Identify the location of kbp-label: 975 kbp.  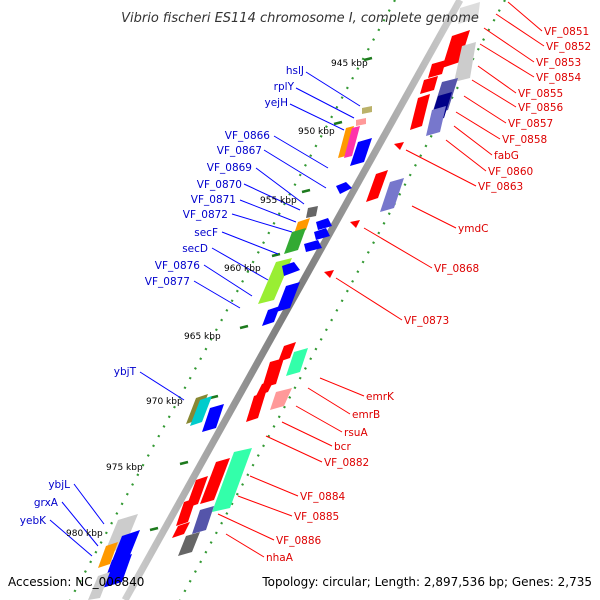
(124, 468).